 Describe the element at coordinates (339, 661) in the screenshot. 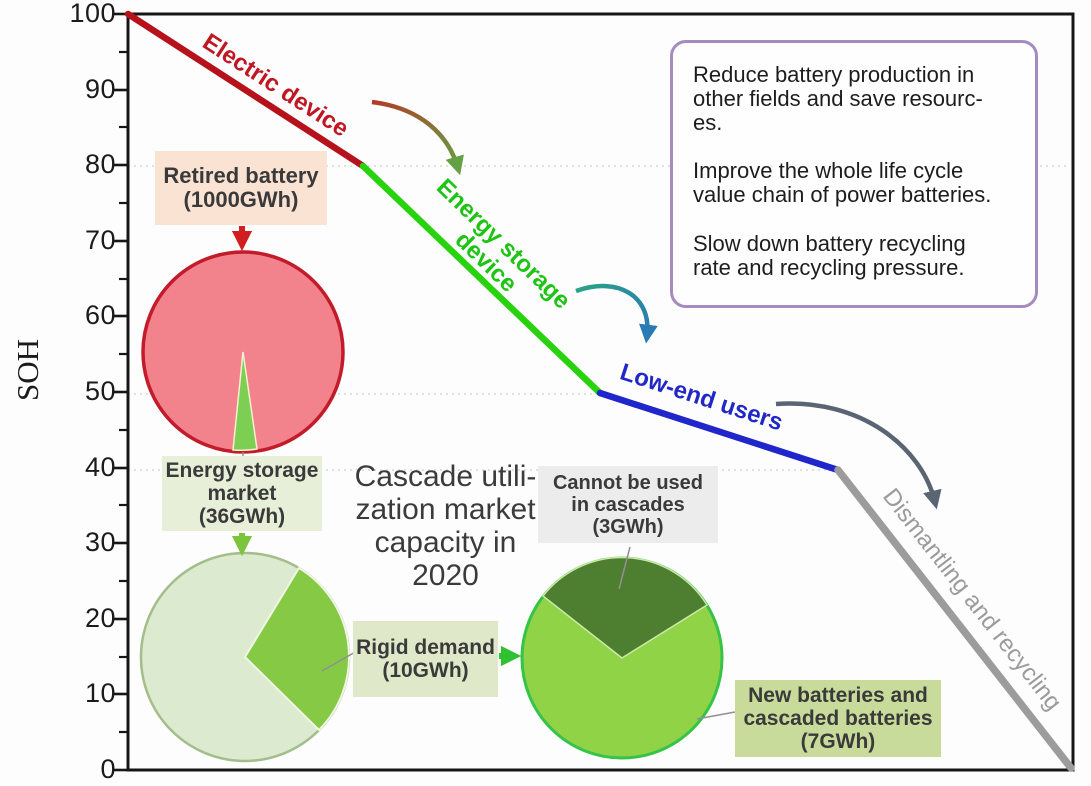

I see `leader-wedge-to-rigid-demand` at that location.